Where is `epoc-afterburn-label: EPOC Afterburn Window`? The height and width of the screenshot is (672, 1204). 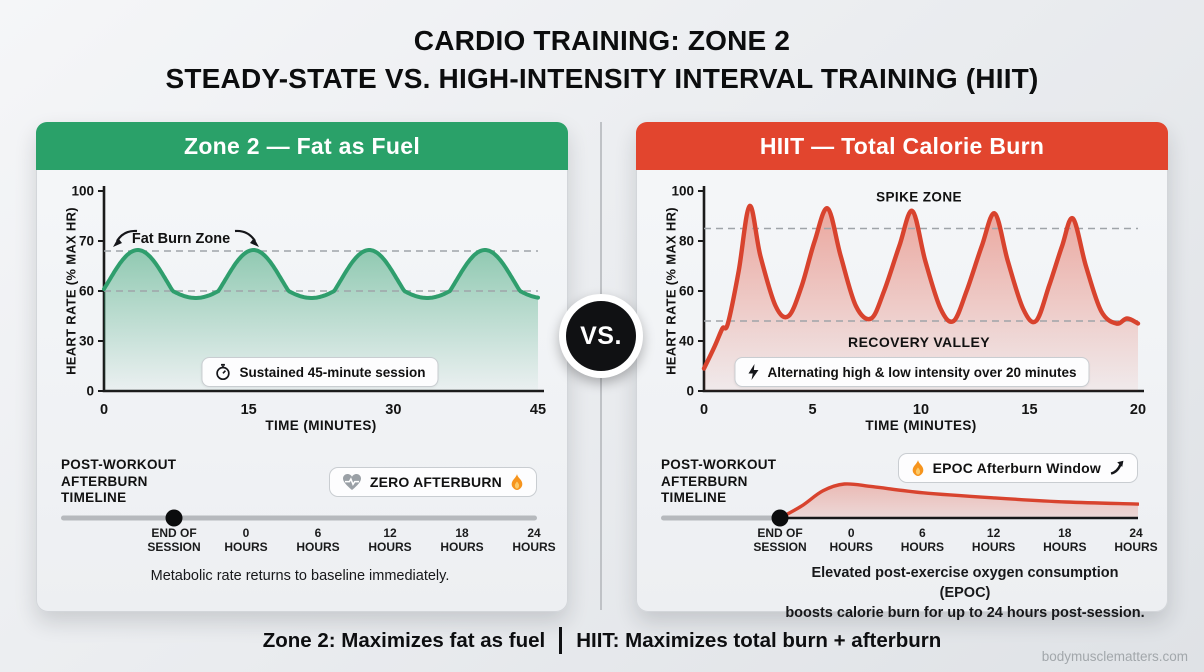 epoc-afterburn-label: EPOC Afterburn Window is located at coordinates (1016, 468).